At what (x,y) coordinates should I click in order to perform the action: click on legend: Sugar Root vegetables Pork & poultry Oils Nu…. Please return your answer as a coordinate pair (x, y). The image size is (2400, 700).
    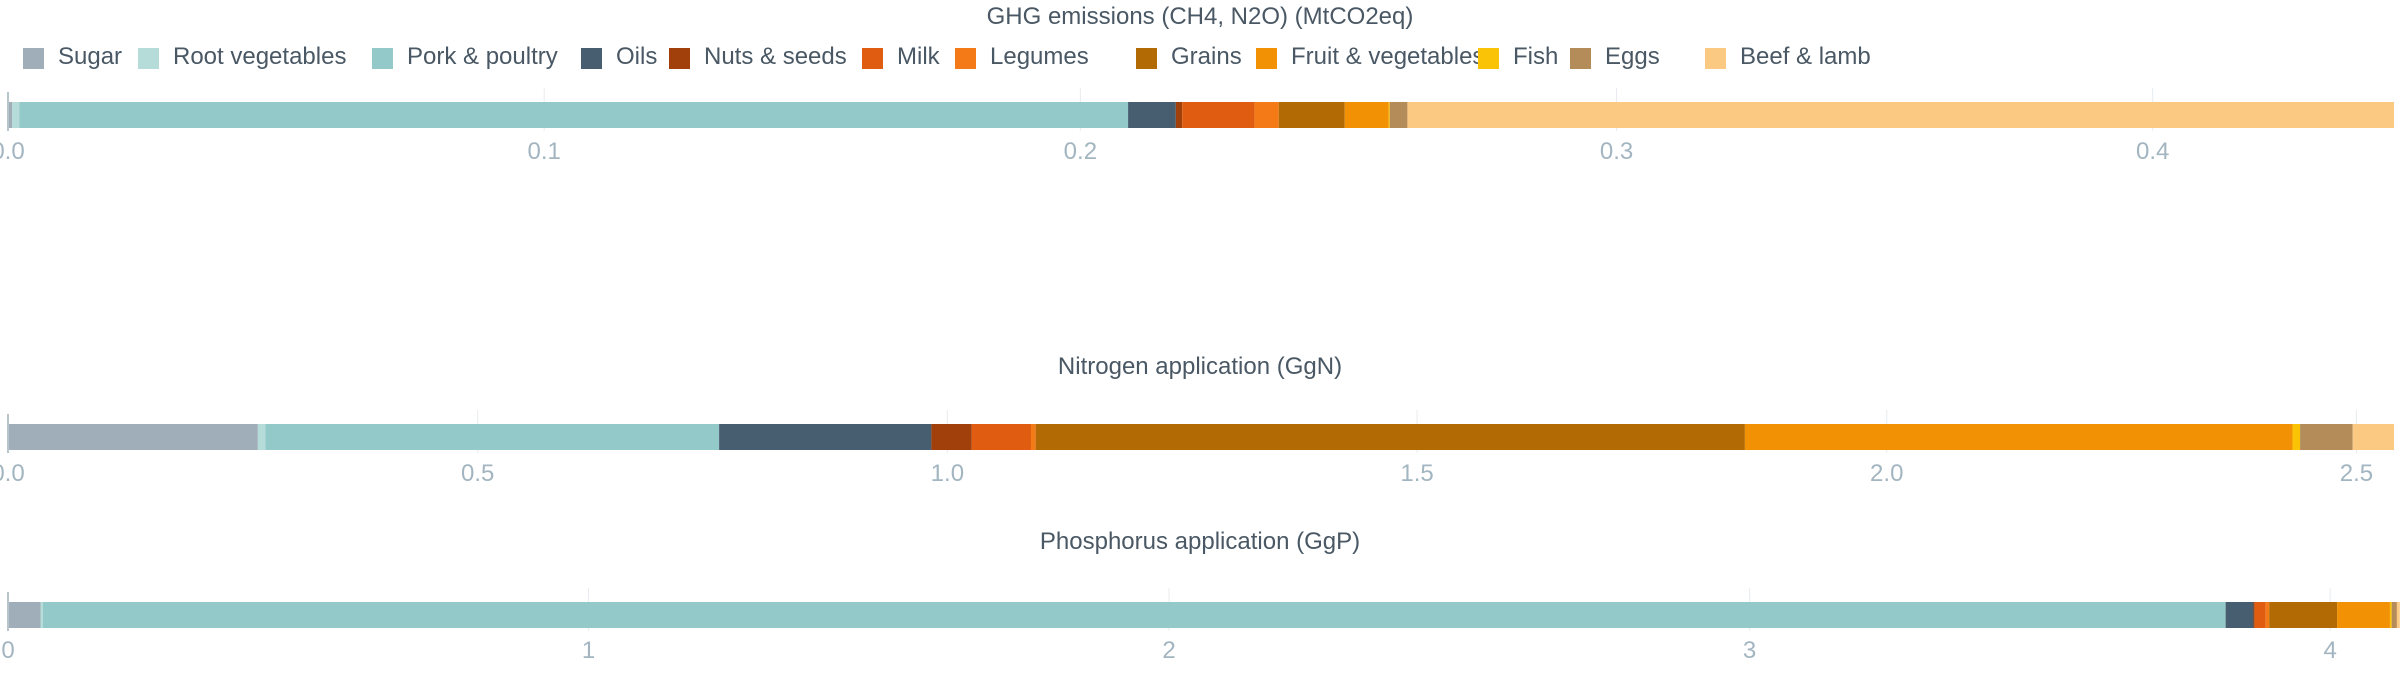
    Looking at the image, I should click on (947, 56).